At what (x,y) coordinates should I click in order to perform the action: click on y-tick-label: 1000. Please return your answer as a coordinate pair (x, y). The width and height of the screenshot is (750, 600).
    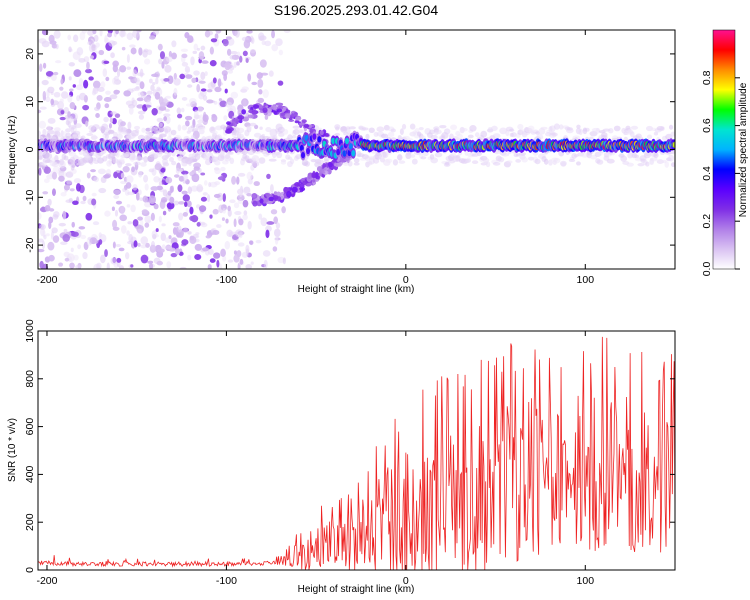
    Looking at the image, I should click on (30, 331).